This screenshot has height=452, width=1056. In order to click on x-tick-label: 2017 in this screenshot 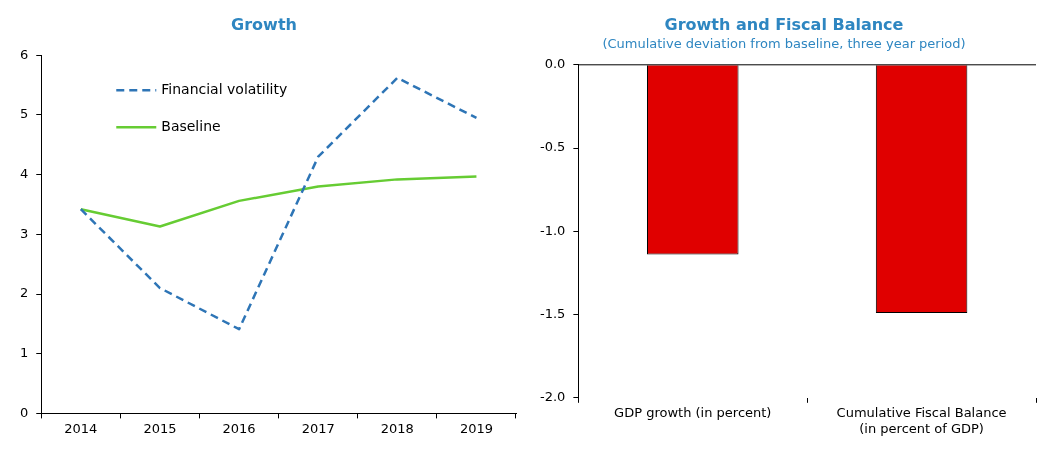, I will do `click(318, 428)`.